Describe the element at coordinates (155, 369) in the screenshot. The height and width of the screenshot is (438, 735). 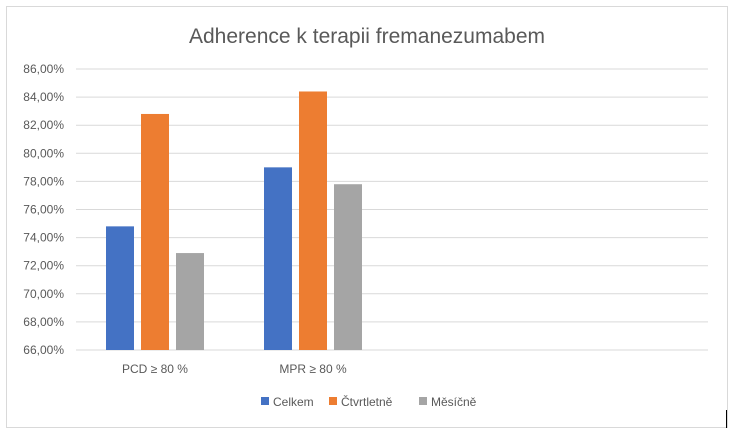
I see `x-tick-label: PCD ≥ 80 %` at that location.